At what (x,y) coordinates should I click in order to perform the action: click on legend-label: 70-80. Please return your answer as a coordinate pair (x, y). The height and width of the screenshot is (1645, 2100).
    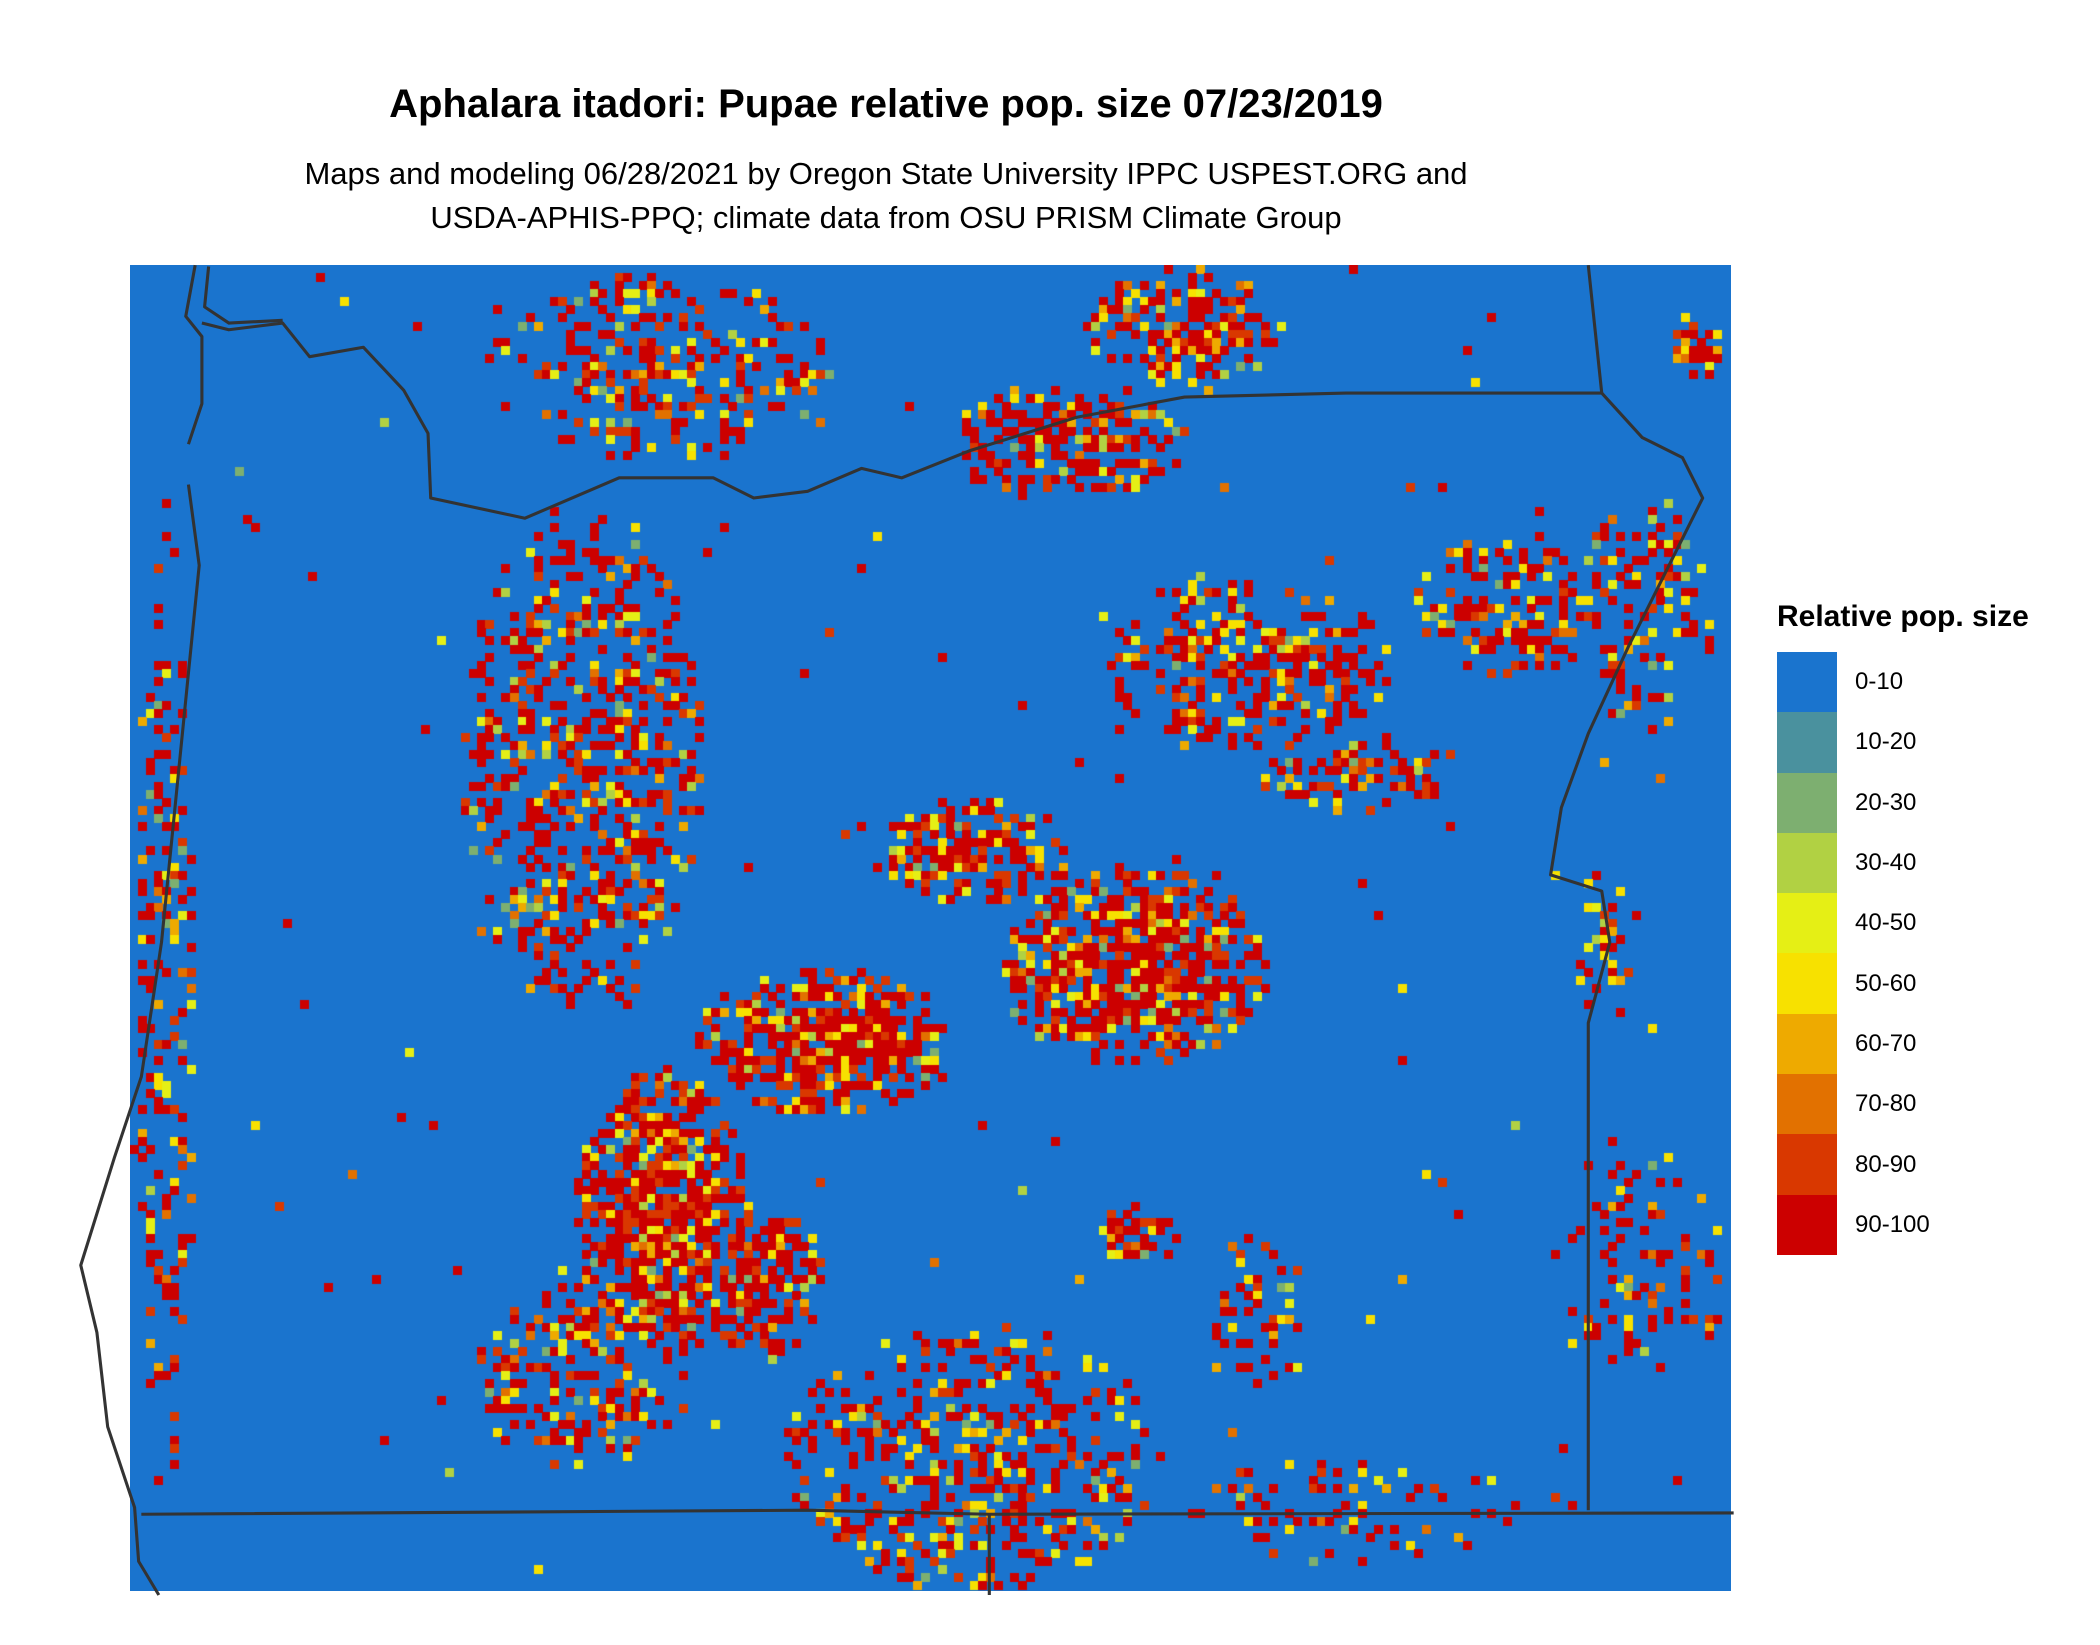
    Looking at the image, I should click on (1886, 1104).